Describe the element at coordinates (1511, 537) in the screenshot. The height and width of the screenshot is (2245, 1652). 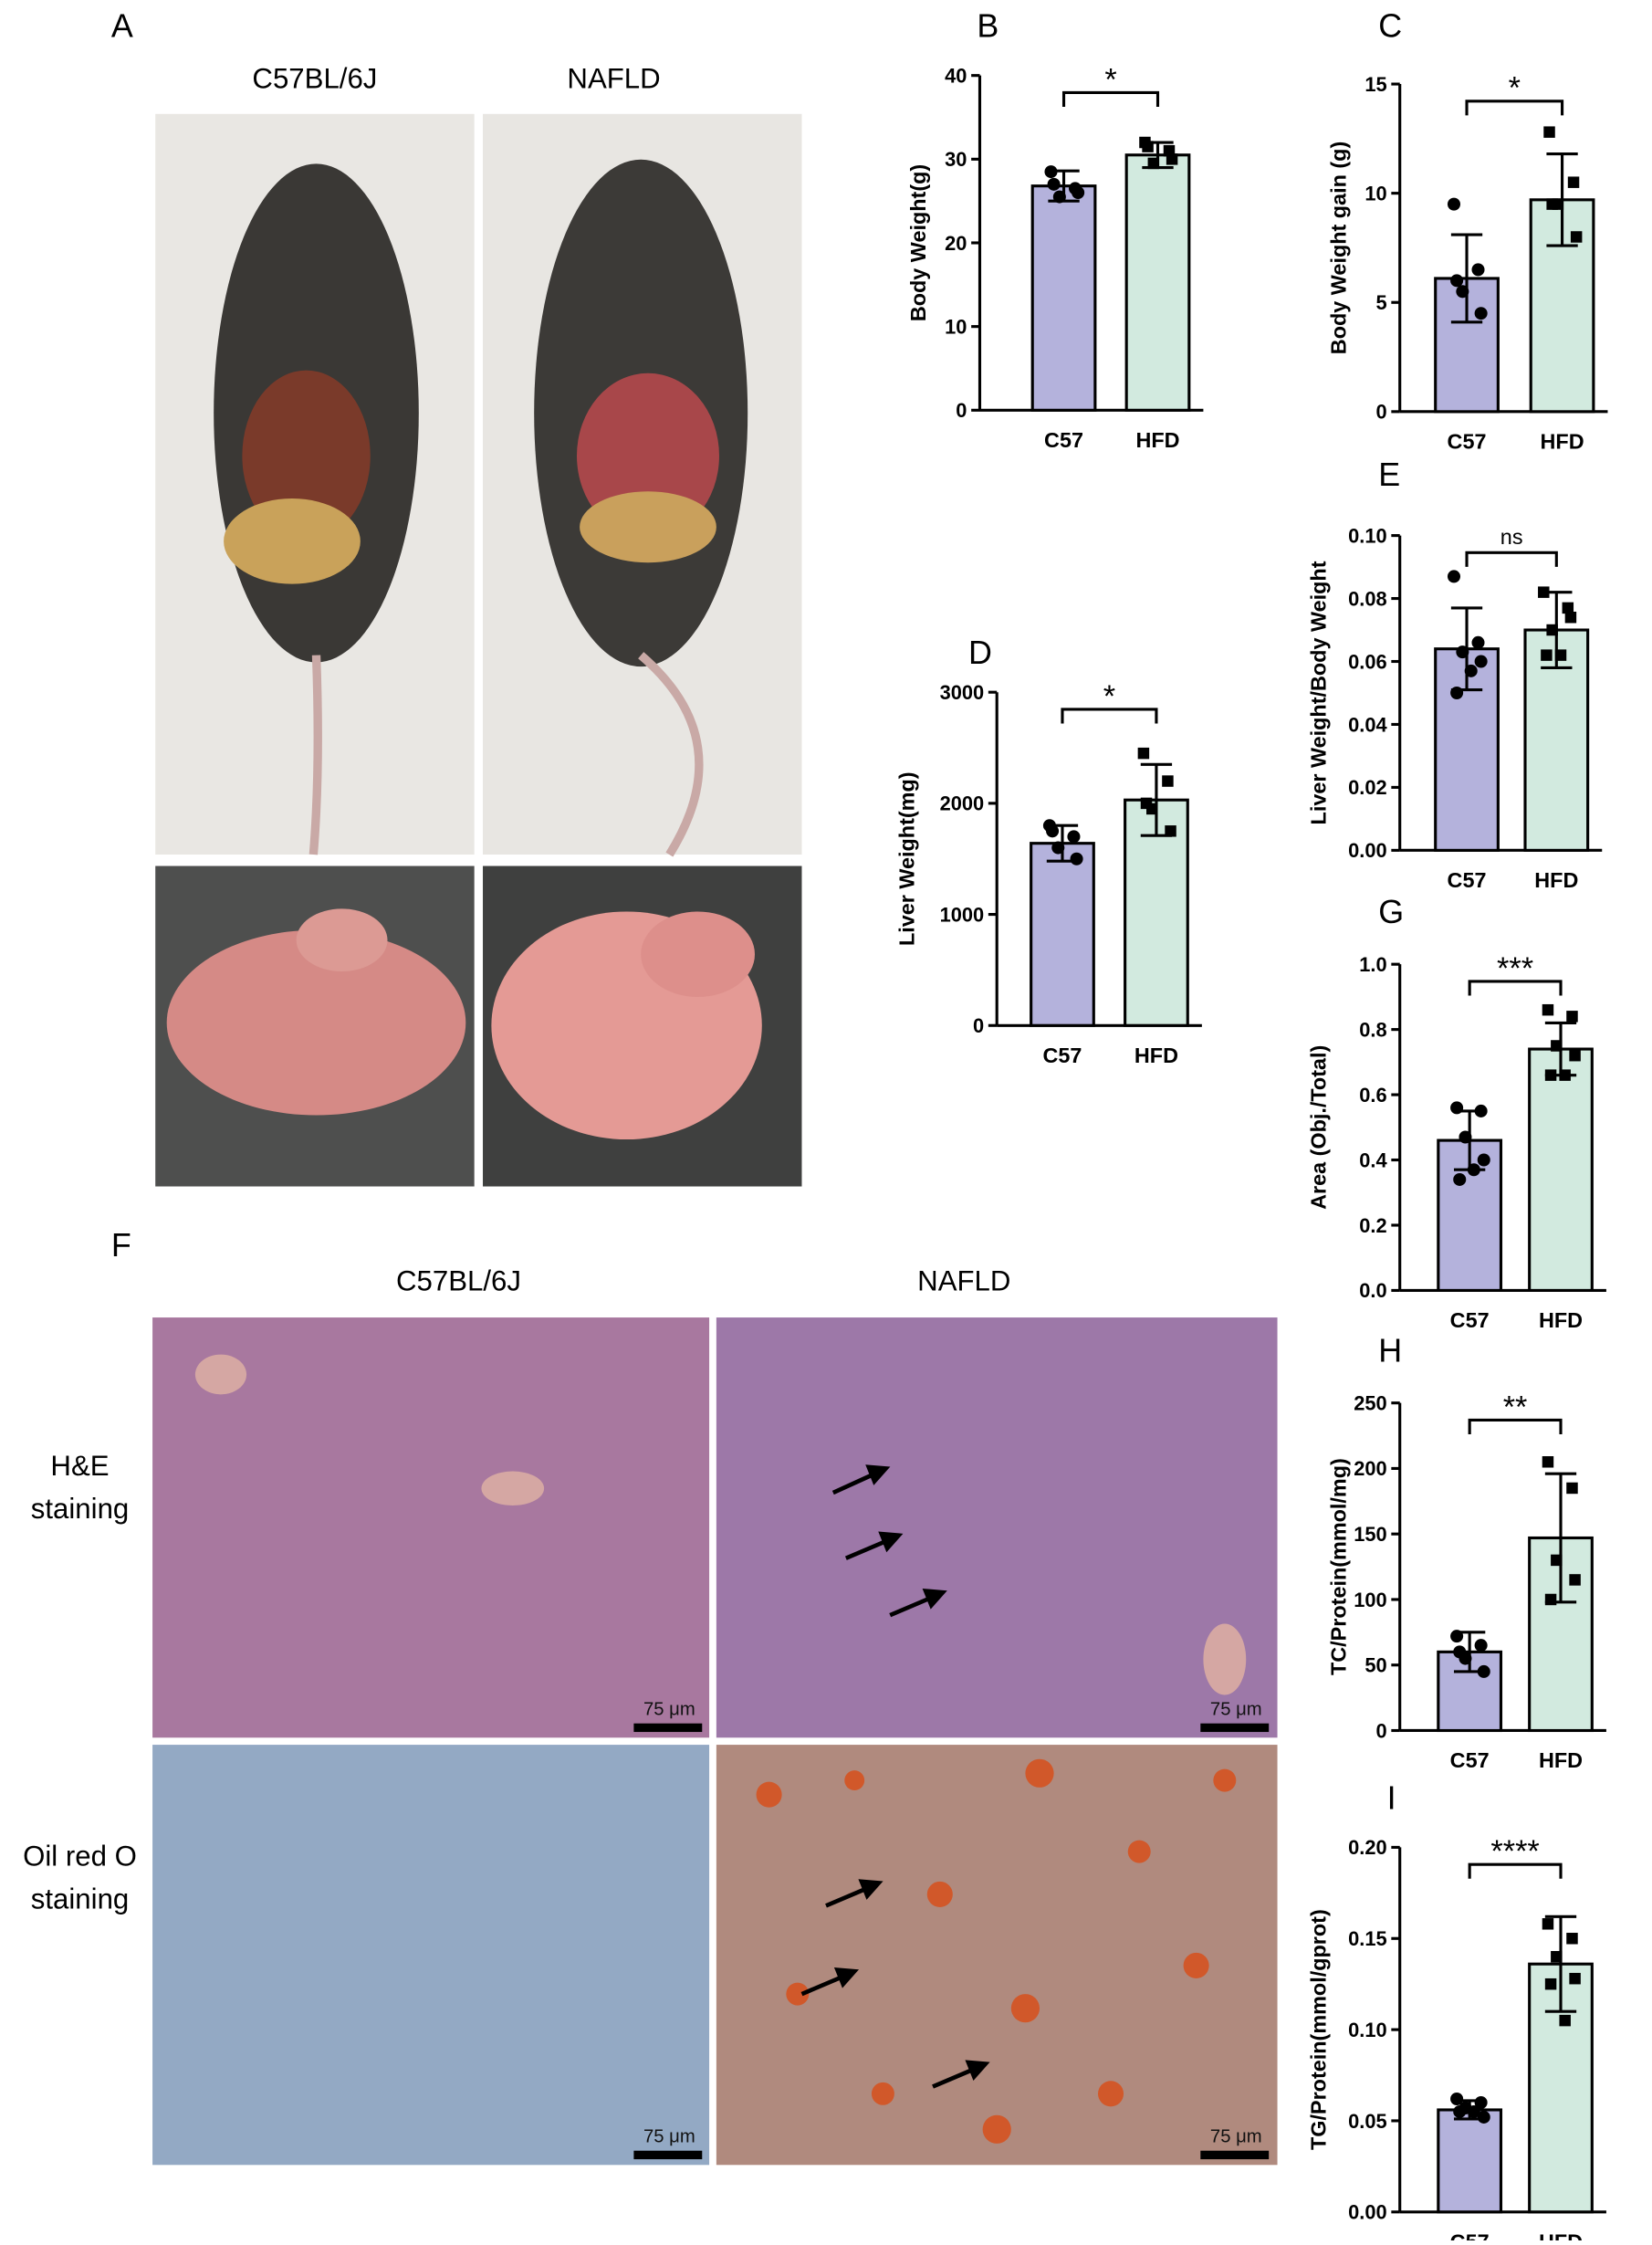
I see `significance-label: ns` at that location.